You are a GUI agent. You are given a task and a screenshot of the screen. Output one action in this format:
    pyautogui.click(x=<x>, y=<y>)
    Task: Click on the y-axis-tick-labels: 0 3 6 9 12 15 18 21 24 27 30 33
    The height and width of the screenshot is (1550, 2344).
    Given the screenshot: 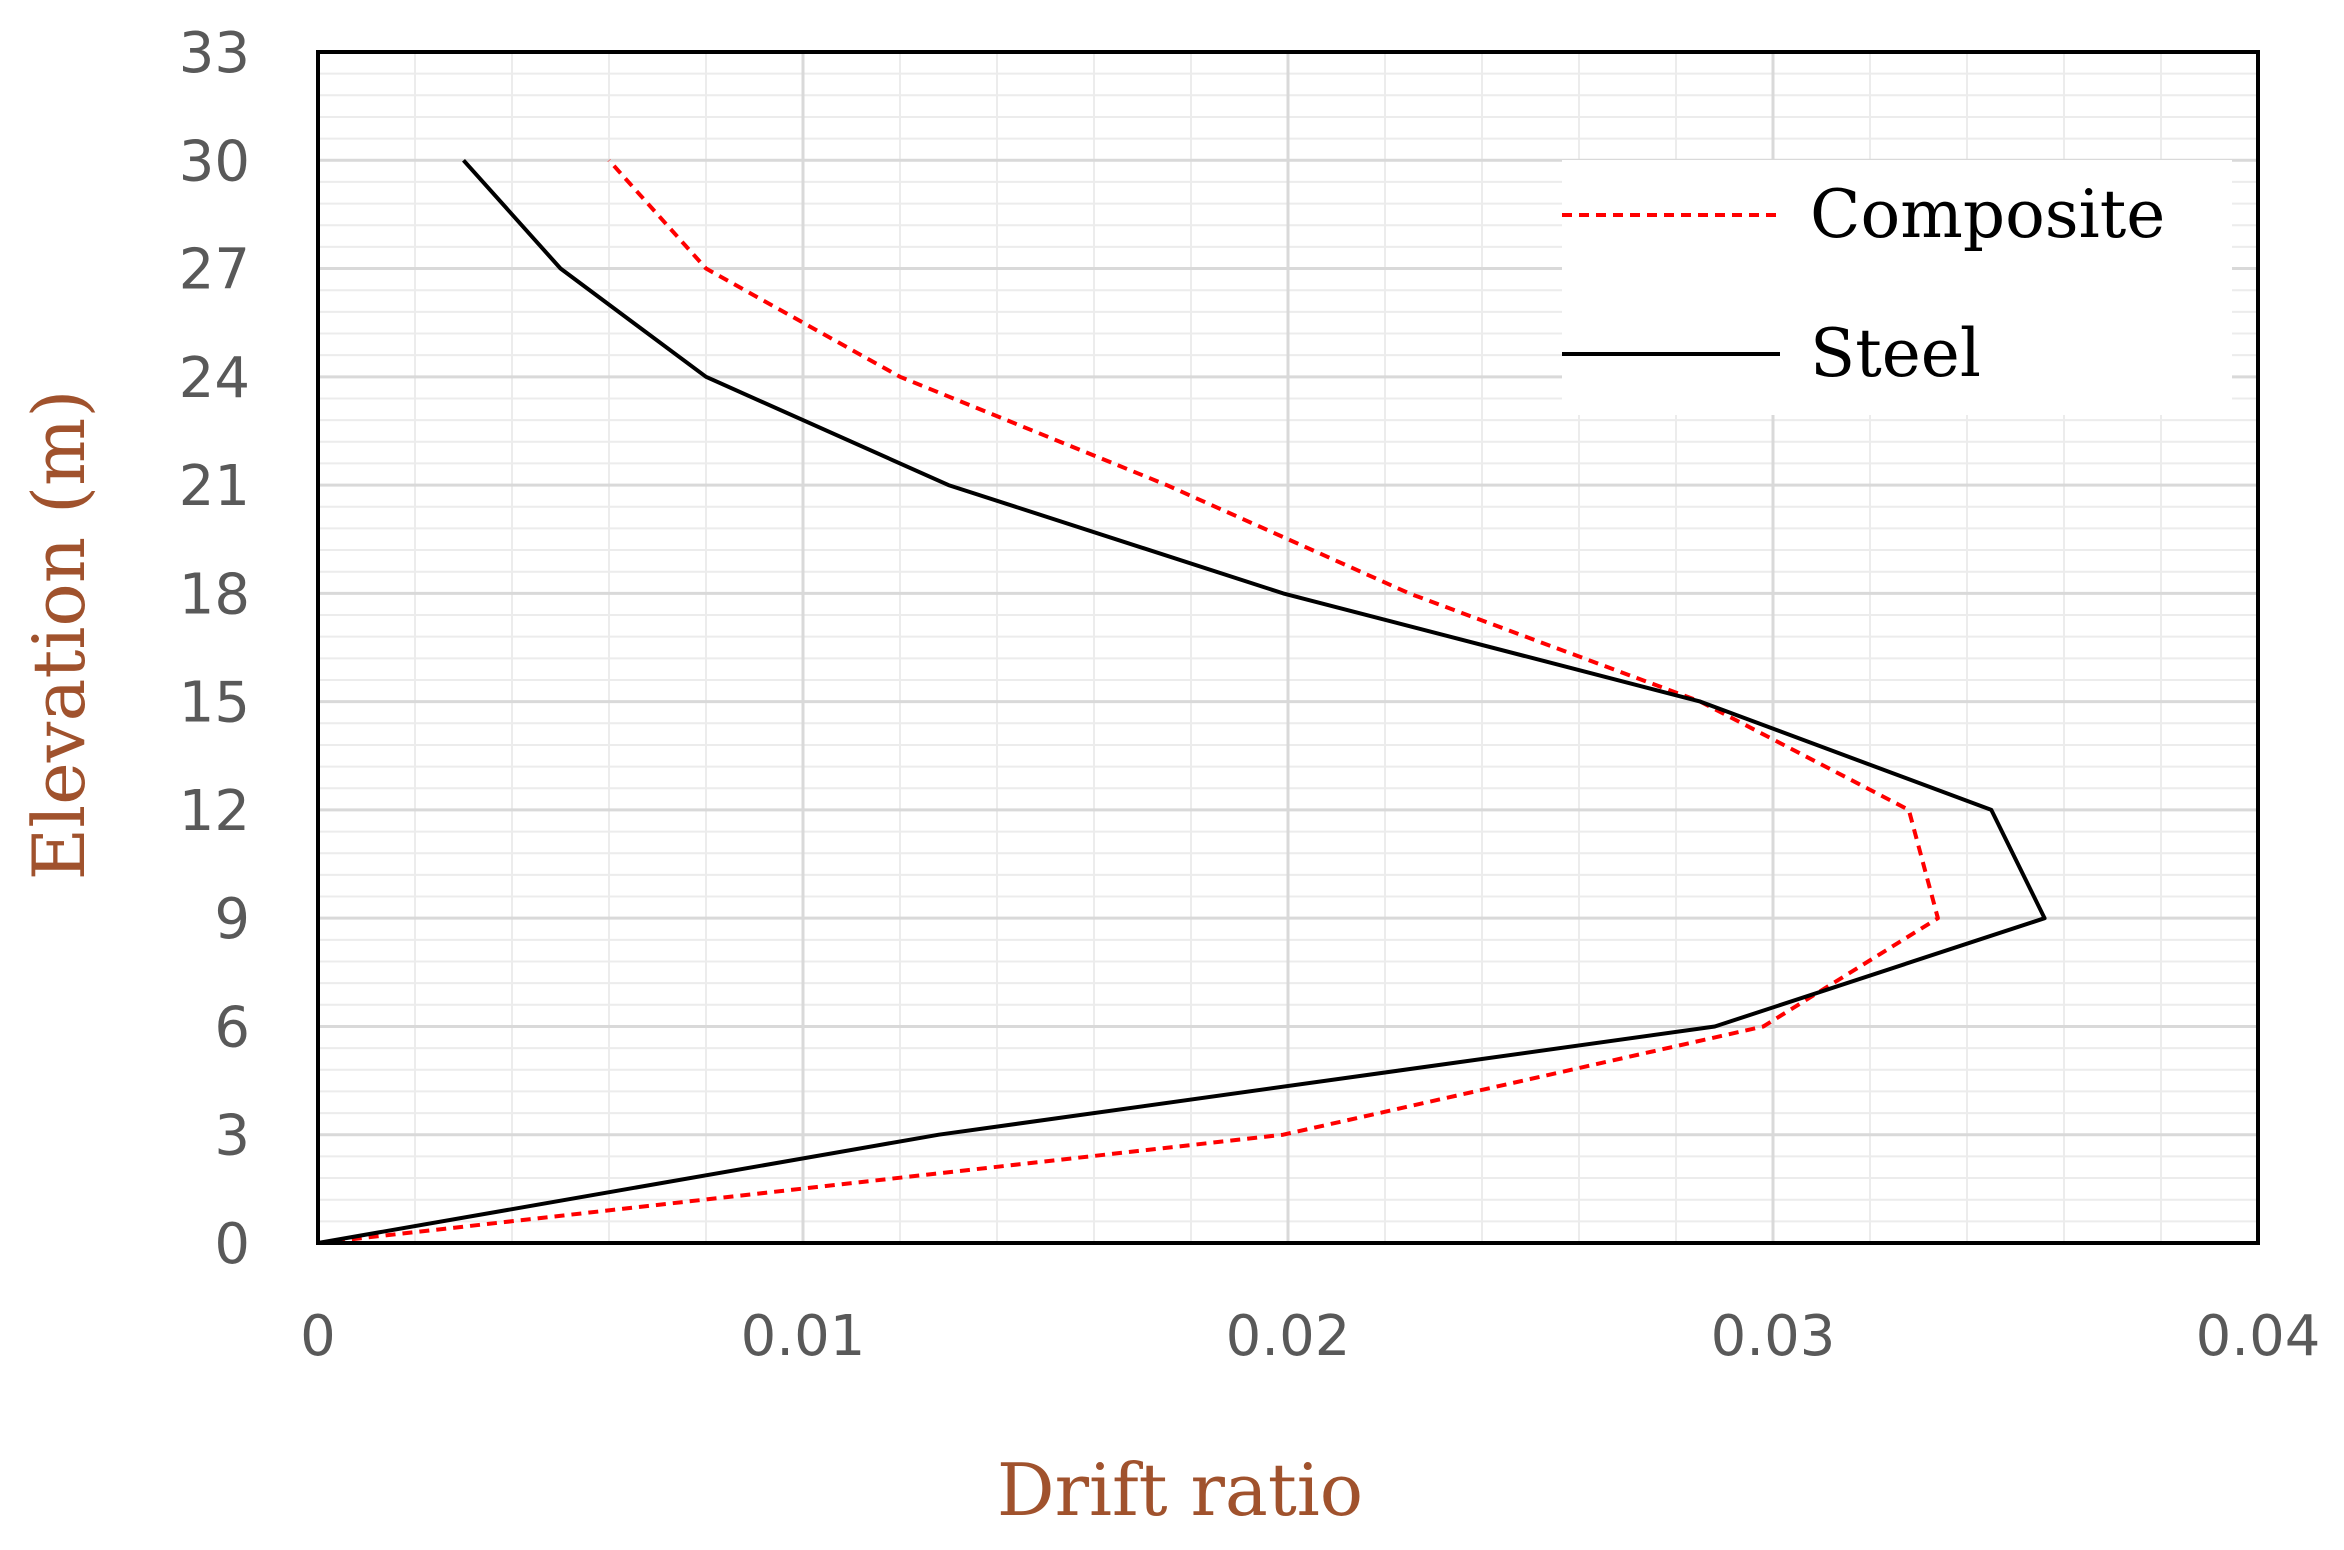 What is the action you would take?
    pyautogui.click(x=214, y=649)
    